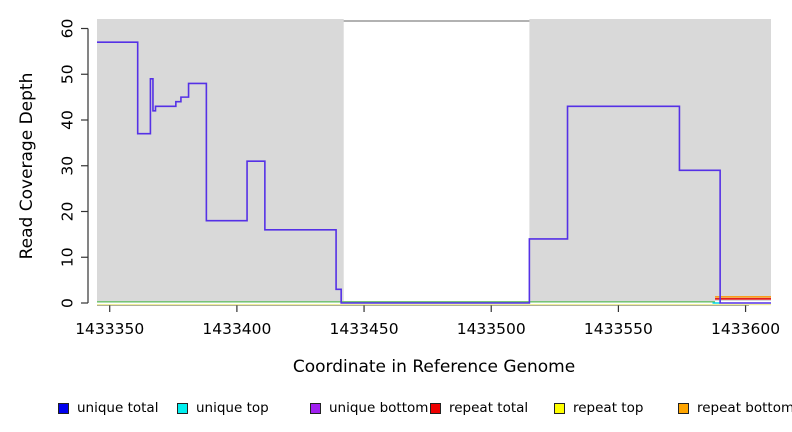 Image resolution: width=792 pixels, height=432 pixels. What do you see at coordinates (232, 408) in the screenshot?
I see `legend-label-unique-top: unique top` at bounding box center [232, 408].